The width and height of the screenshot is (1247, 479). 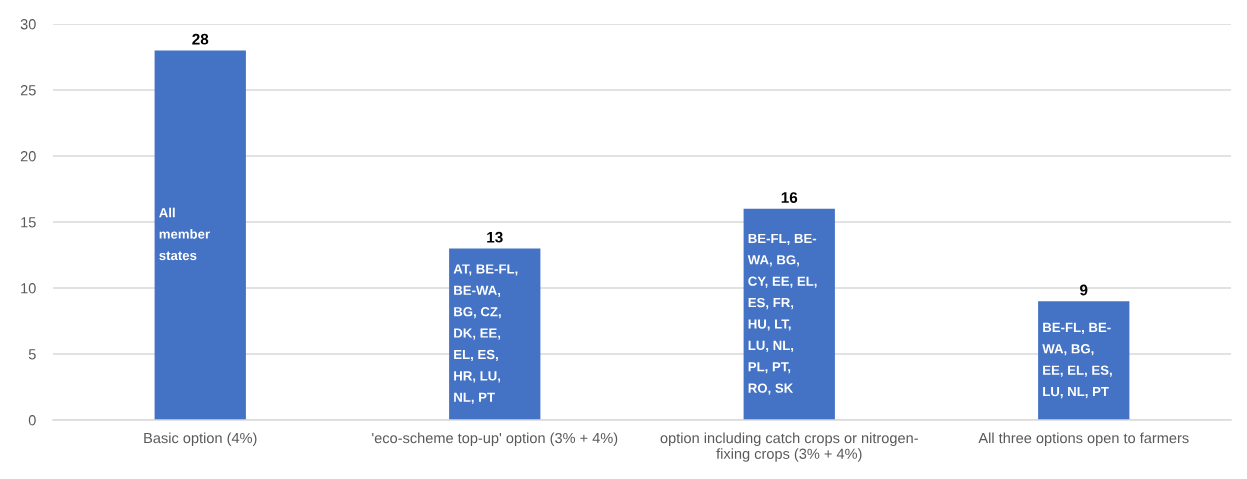 What do you see at coordinates (789, 197) in the screenshot?
I see `data-label: 16` at bounding box center [789, 197].